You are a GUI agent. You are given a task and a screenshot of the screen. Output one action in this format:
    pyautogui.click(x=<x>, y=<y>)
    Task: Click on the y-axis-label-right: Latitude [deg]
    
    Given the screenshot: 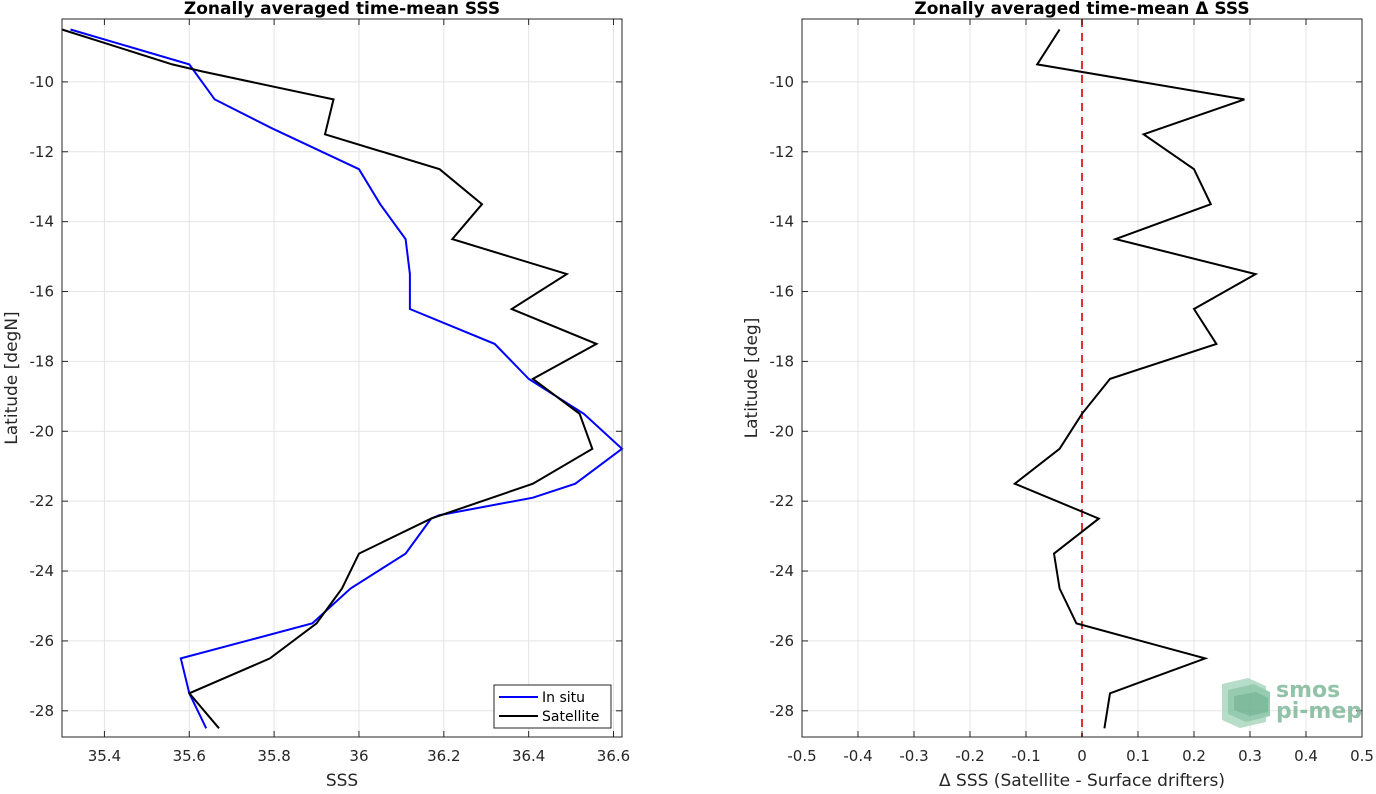 What is the action you would take?
    pyautogui.click(x=752, y=378)
    